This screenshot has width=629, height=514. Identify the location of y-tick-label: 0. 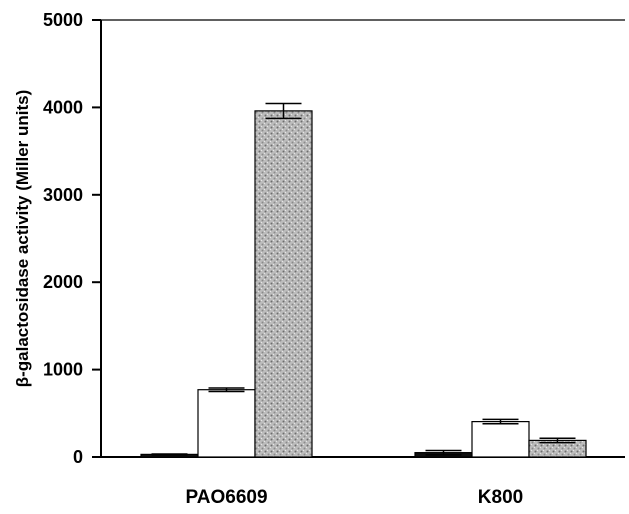
(78, 457).